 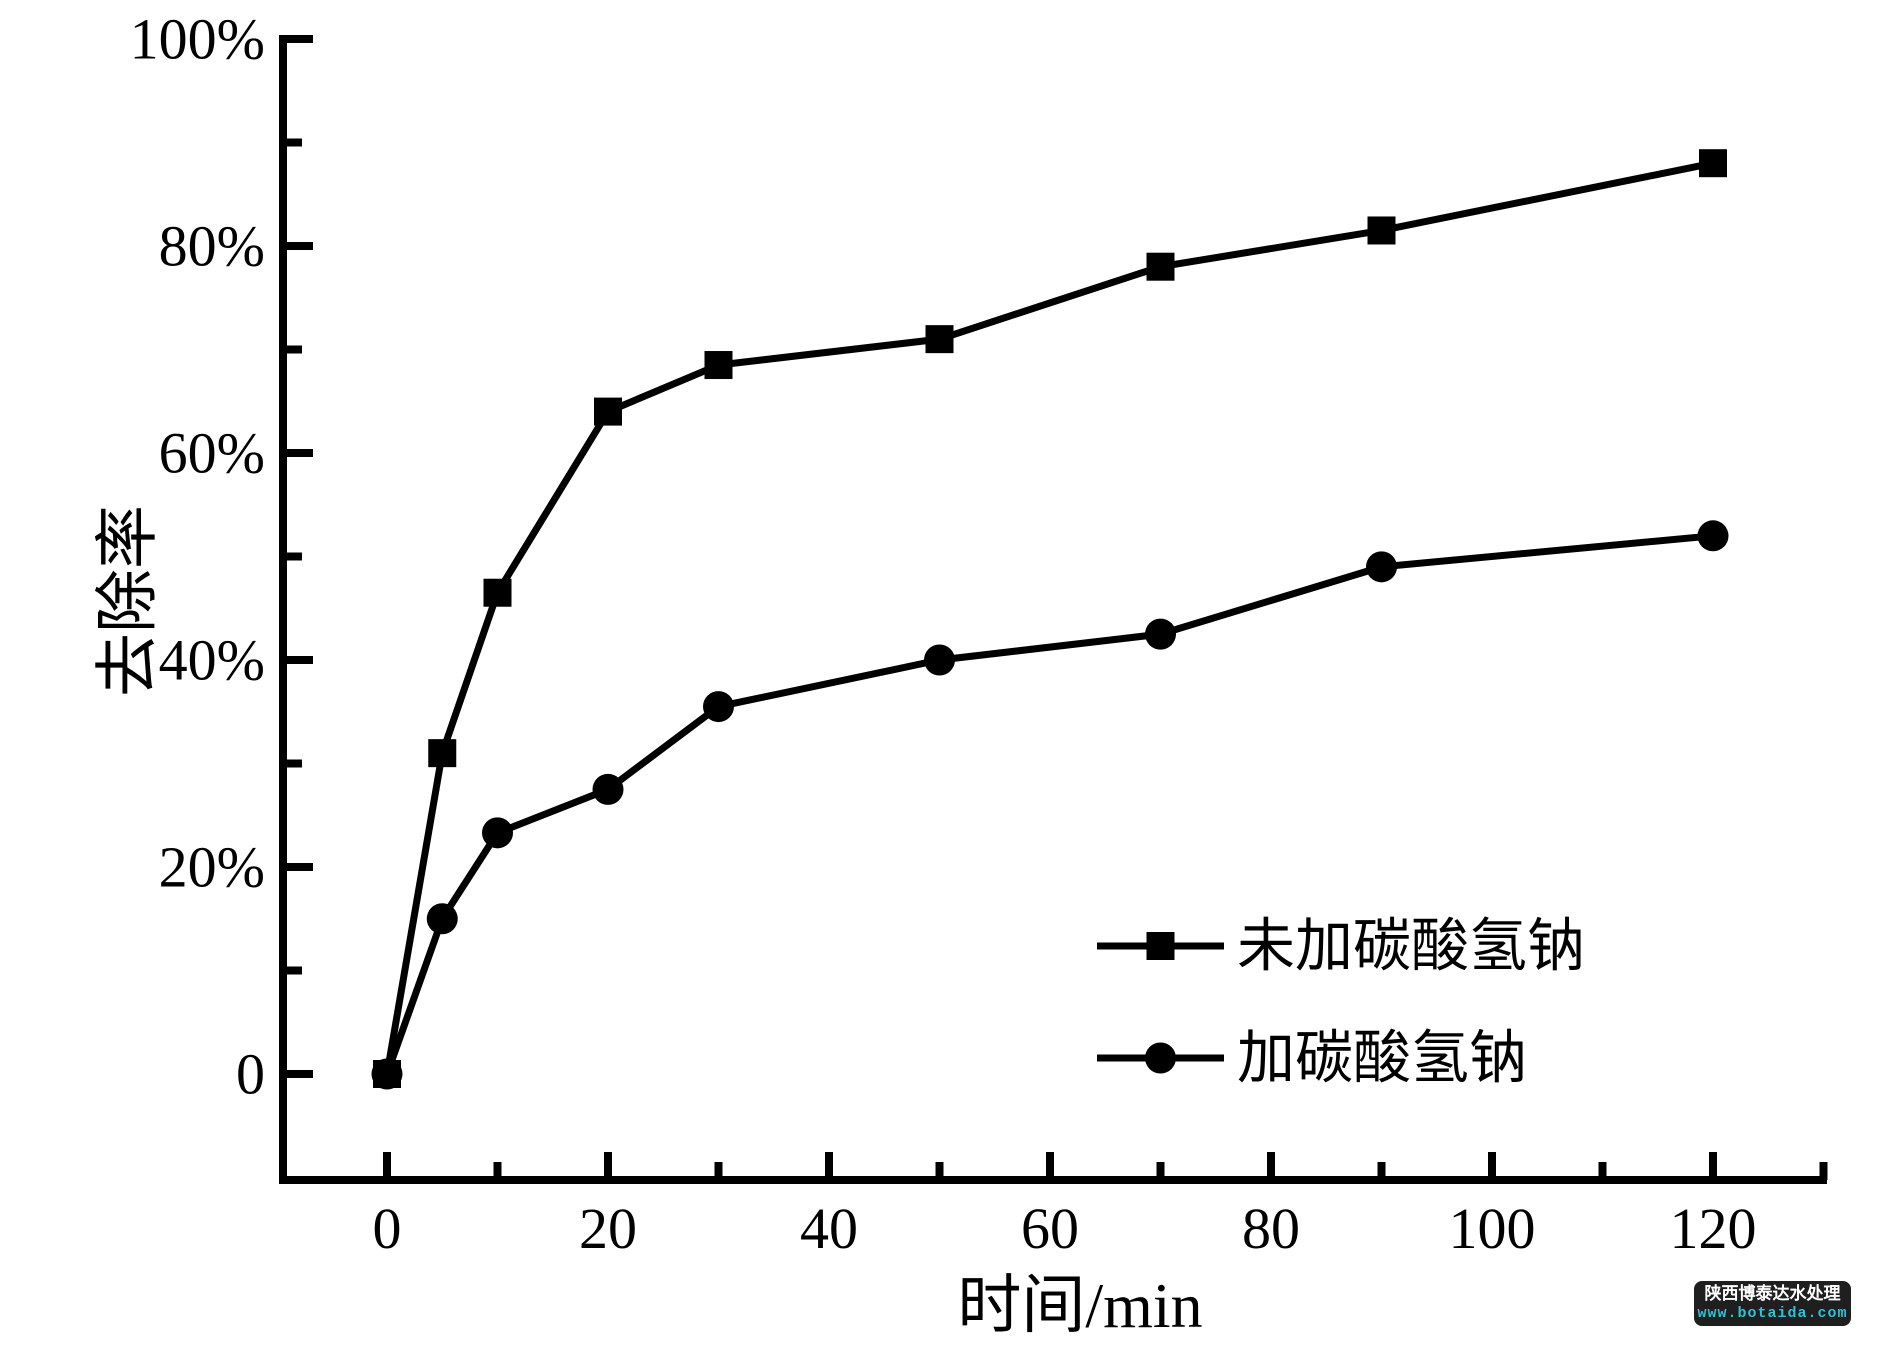 What do you see at coordinates (1713, 1228) in the screenshot?
I see `x-tick-label: 120` at bounding box center [1713, 1228].